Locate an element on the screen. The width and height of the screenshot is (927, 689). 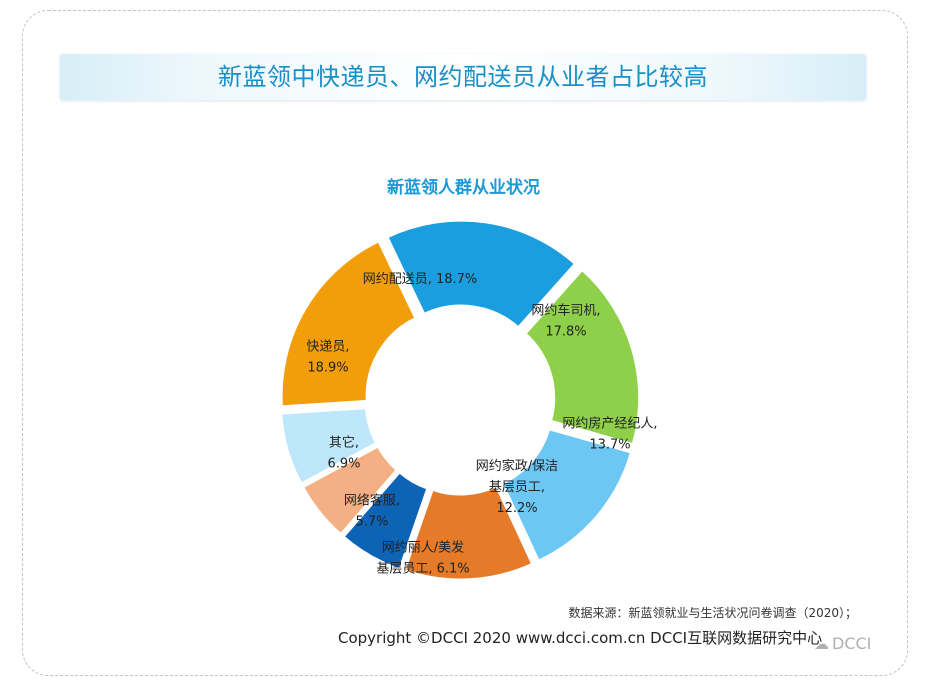
slice-label: 快递员, 18.9% is located at coordinates (327, 358).